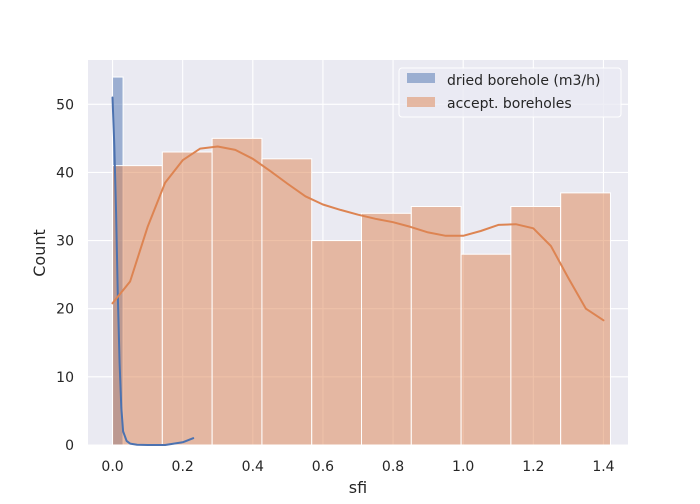 Image resolution: width=700 pixels, height=504 pixels. What do you see at coordinates (357, 467) in the screenshot?
I see `x-ticks: 0.0 0.2 0.4 0.6 0.8 1.0 1.2 1.4` at bounding box center [357, 467].